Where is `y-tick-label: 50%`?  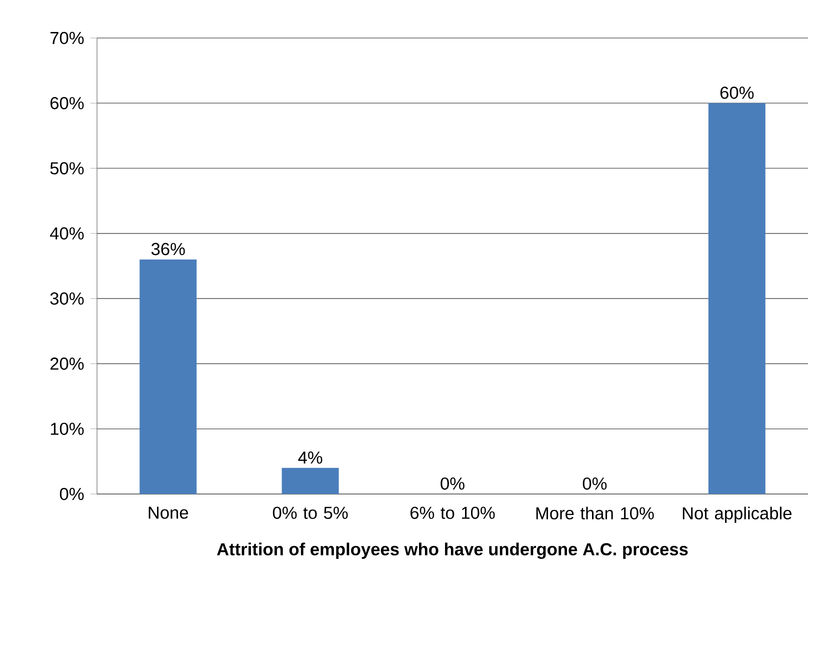 y-tick-label: 50% is located at coordinates (67, 168).